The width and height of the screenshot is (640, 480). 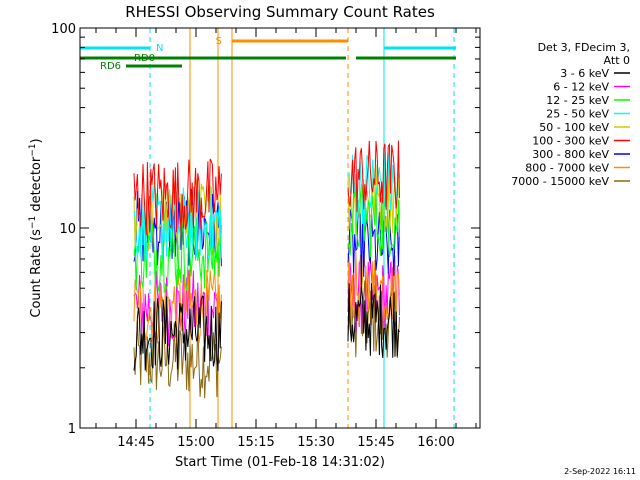 I want to click on footer-date: 2-Sep-2022 16:11, so click(x=600, y=471).